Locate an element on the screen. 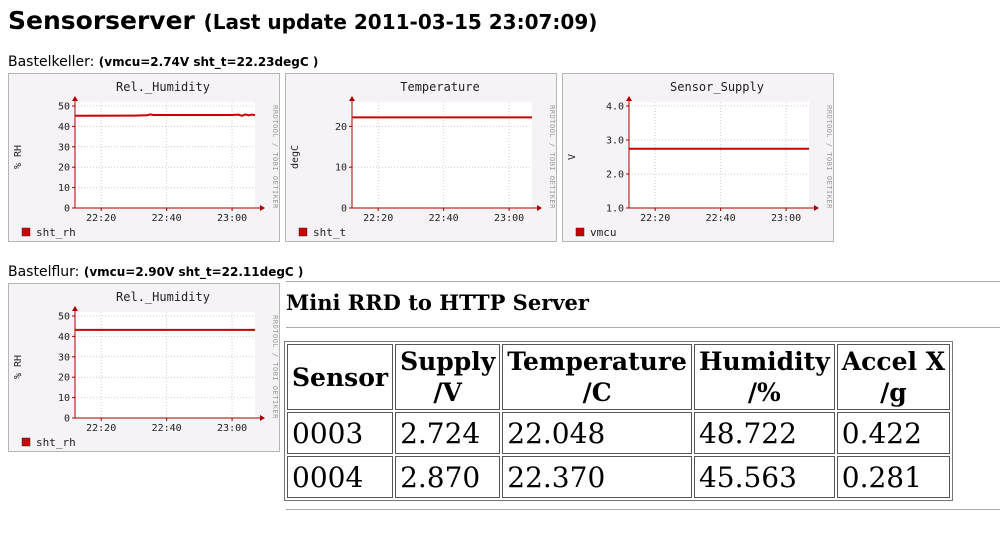  cell-humidity: 48.722 is located at coordinates (764, 433).